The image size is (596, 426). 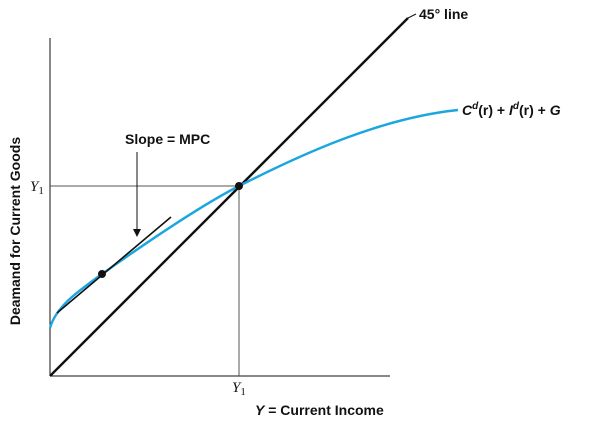 What do you see at coordinates (114, 265) in the screenshot?
I see `tangent-line` at bounding box center [114, 265].